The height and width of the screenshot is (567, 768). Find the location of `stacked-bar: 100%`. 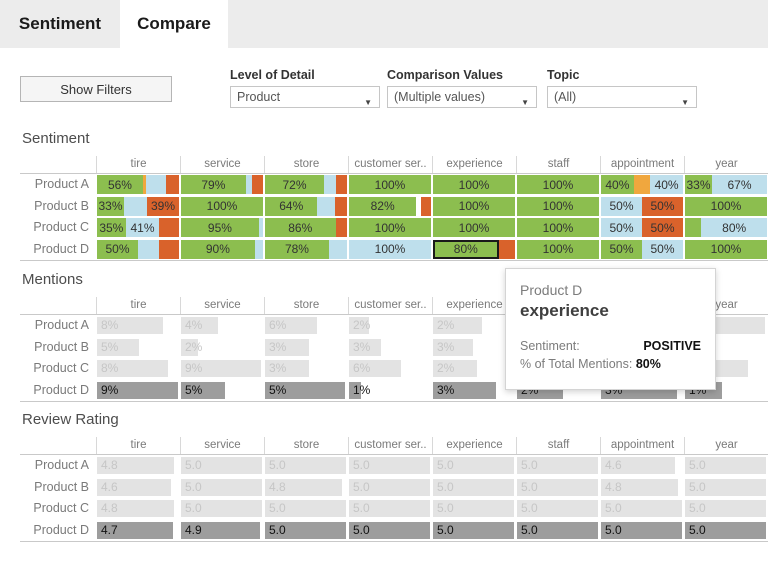

stacked-bar: 100% is located at coordinates (474, 185).